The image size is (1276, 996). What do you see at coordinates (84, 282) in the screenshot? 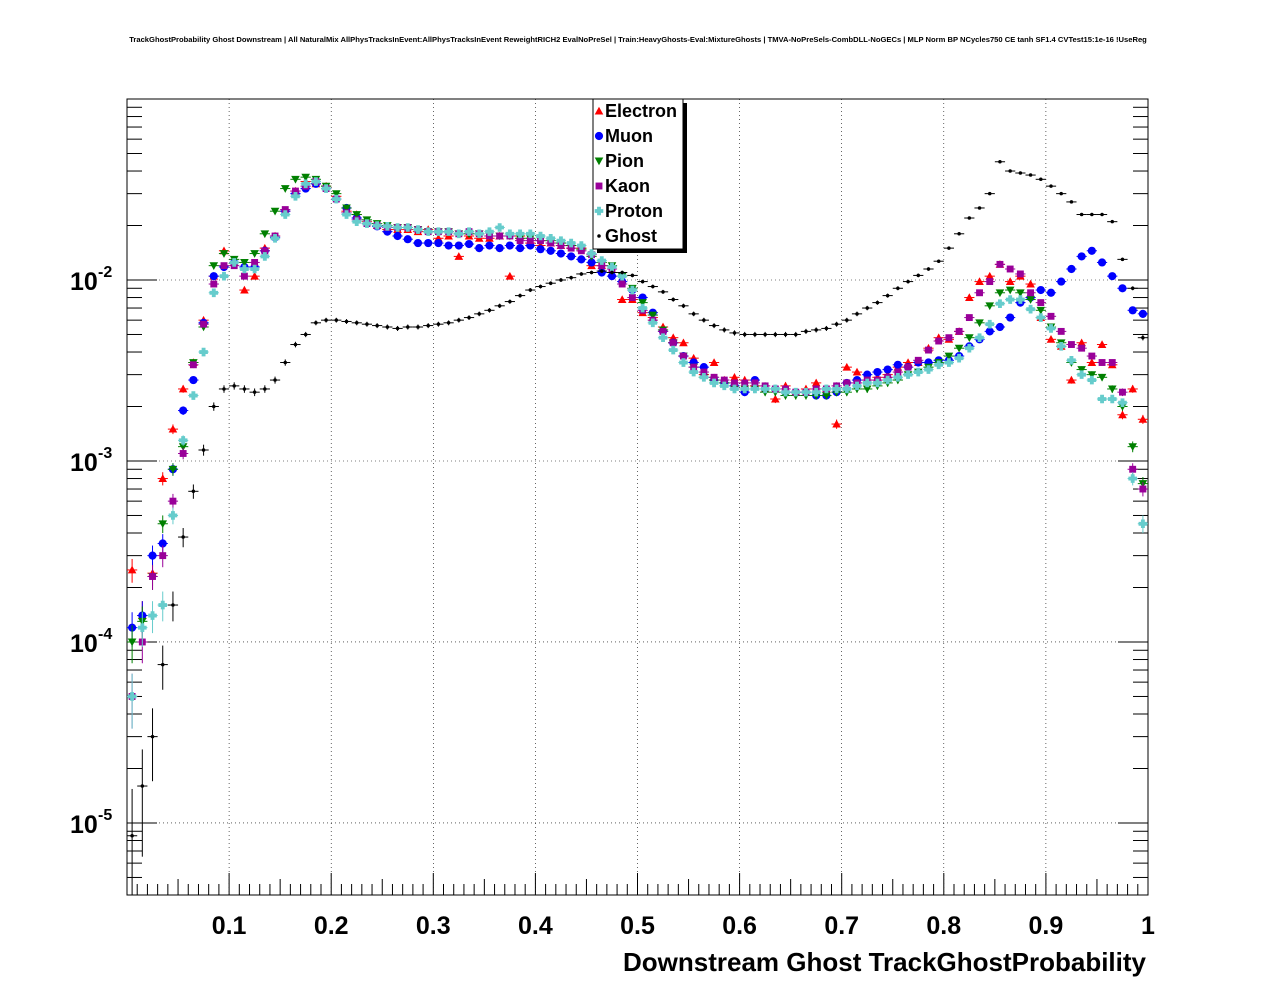
I see `y-tick-label: 10` at bounding box center [84, 282].